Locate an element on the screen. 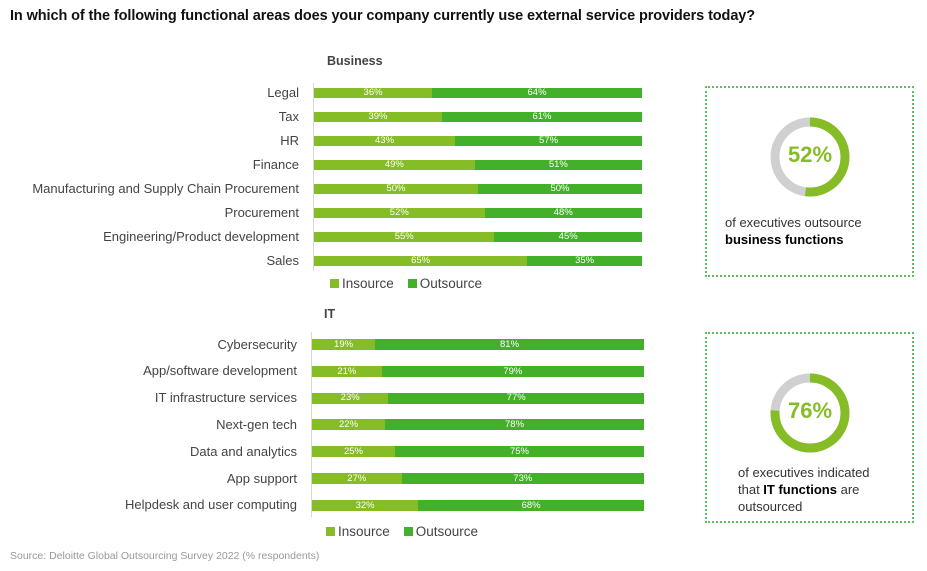 The image size is (927, 571). bar-data-label: 43% is located at coordinates (385, 141).